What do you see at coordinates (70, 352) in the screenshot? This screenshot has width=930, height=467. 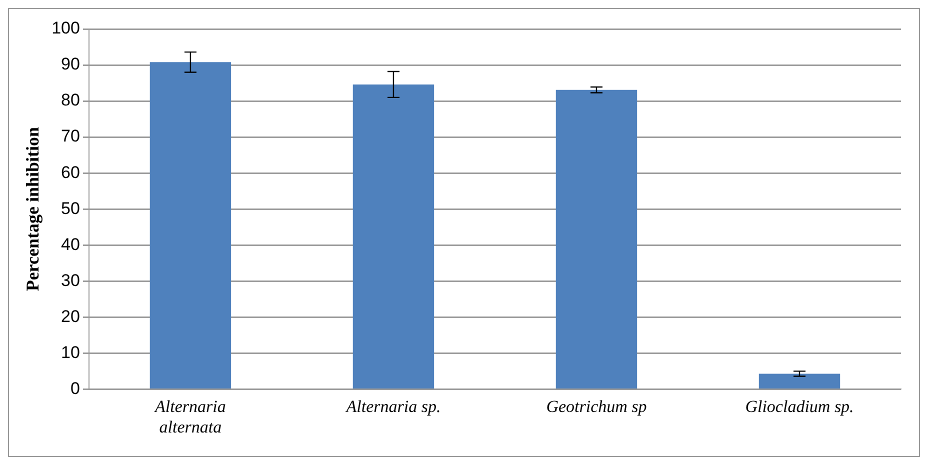 I see `y-tick-label: 10` at bounding box center [70, 352].